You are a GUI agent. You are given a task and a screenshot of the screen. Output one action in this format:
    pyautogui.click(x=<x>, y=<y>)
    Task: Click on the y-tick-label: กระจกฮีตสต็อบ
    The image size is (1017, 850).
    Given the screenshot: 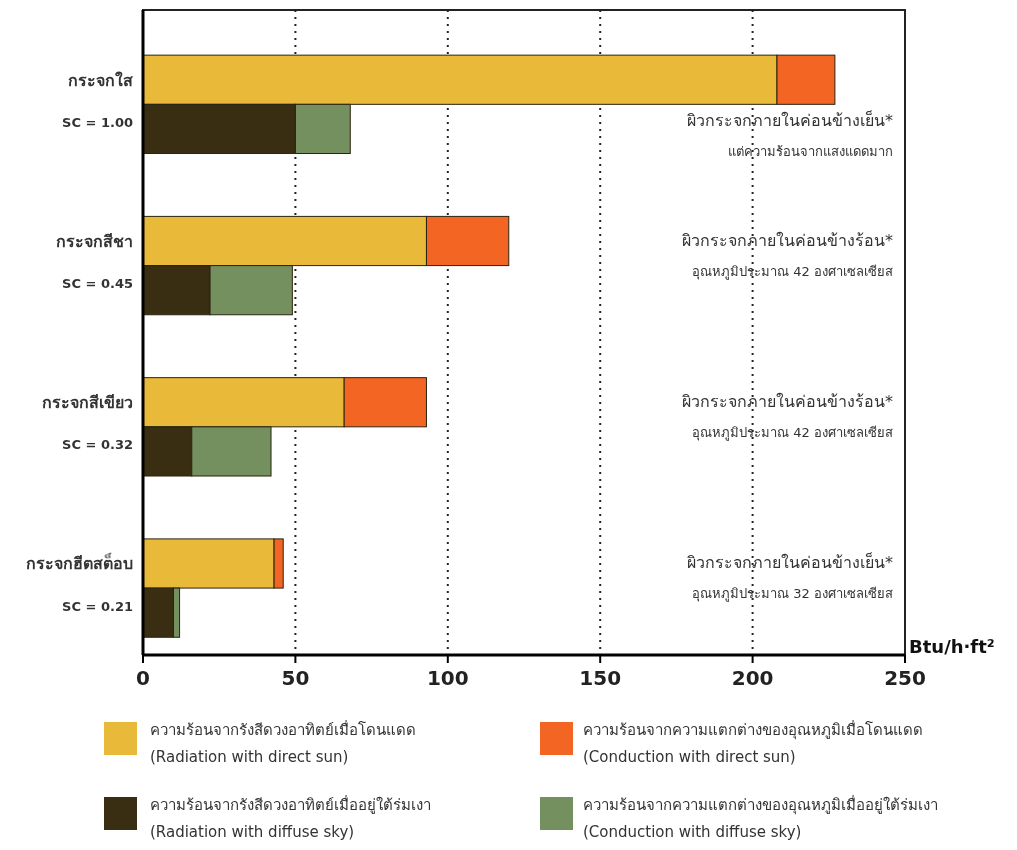 What is the action you would take?
    pyautogui.click(x=79, y=563)
    